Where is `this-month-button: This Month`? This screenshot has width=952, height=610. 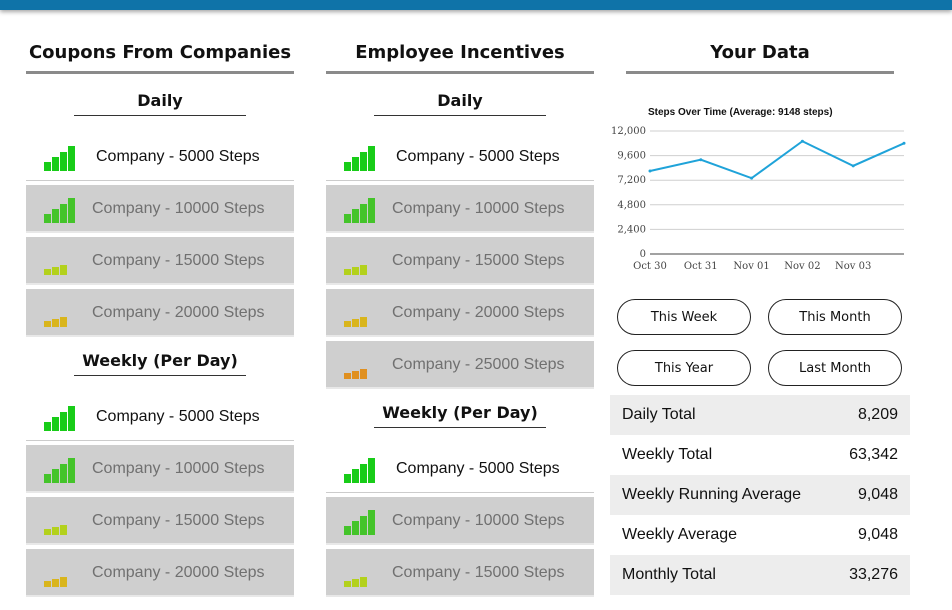 this-month-button: This Month is located at coordinates (835, 317).